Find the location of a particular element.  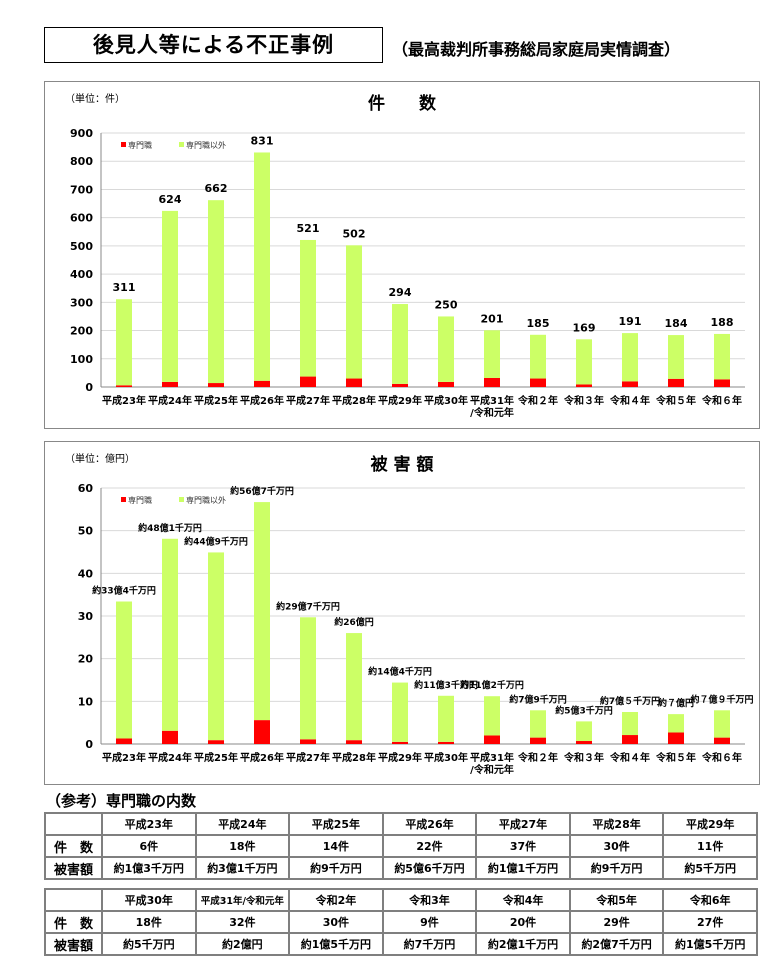

data-label: 約11億3千万円 is located at coordinates (446, 685).